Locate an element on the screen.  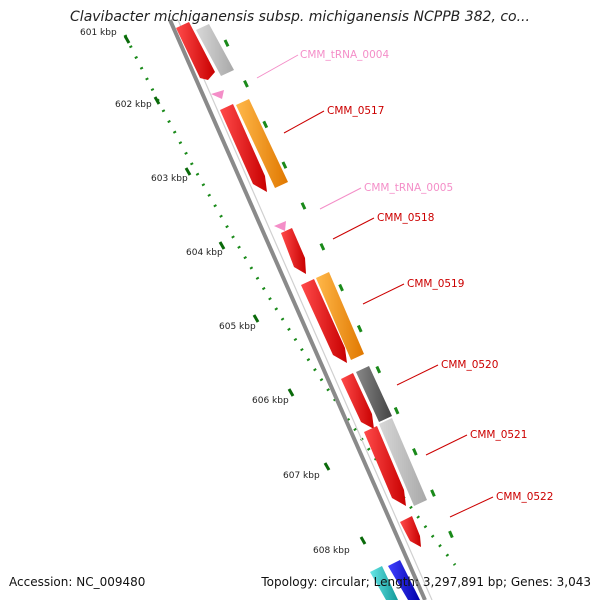
ruler-tick-label: 605 kbp is located at coordinates (237, 327).